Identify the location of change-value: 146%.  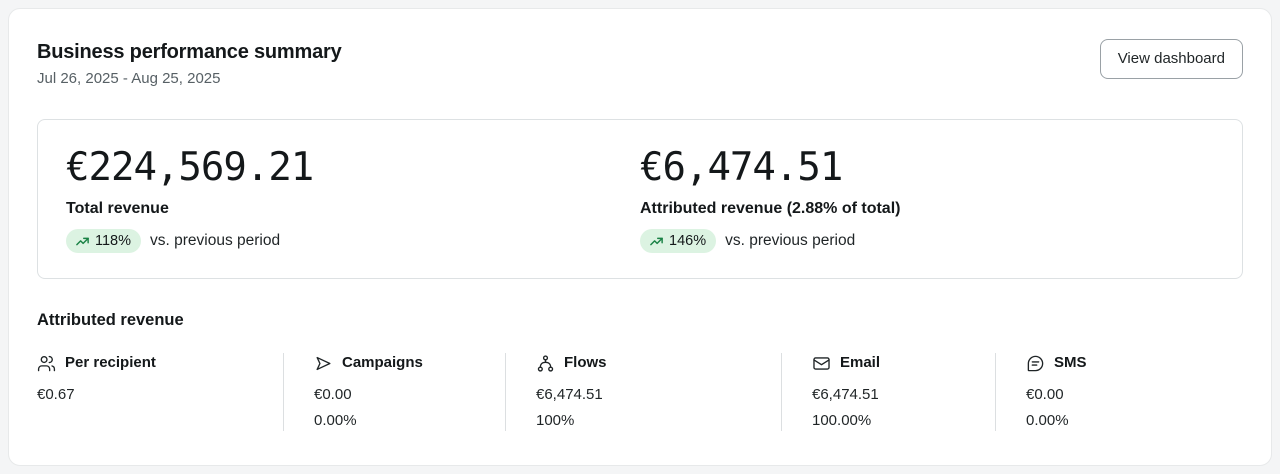
(688, 241).